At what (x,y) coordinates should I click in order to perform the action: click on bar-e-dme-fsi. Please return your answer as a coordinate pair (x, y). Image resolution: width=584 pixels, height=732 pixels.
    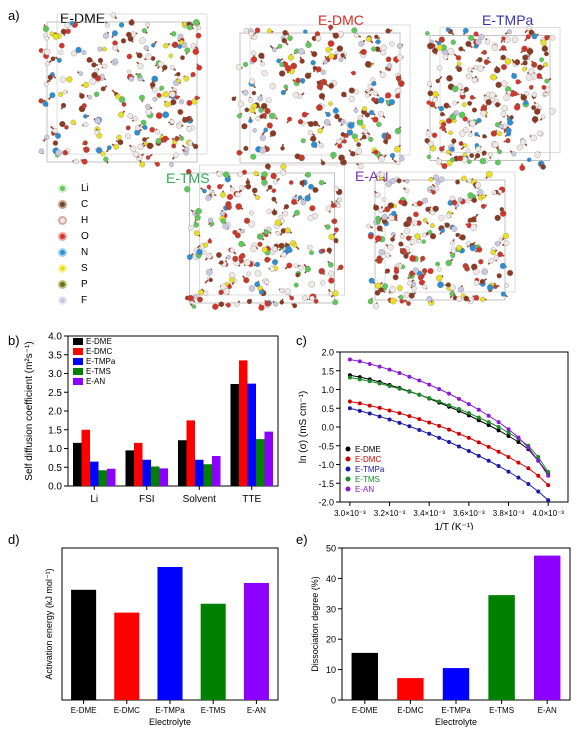
    Looking at the image, I should click on (129, 468).